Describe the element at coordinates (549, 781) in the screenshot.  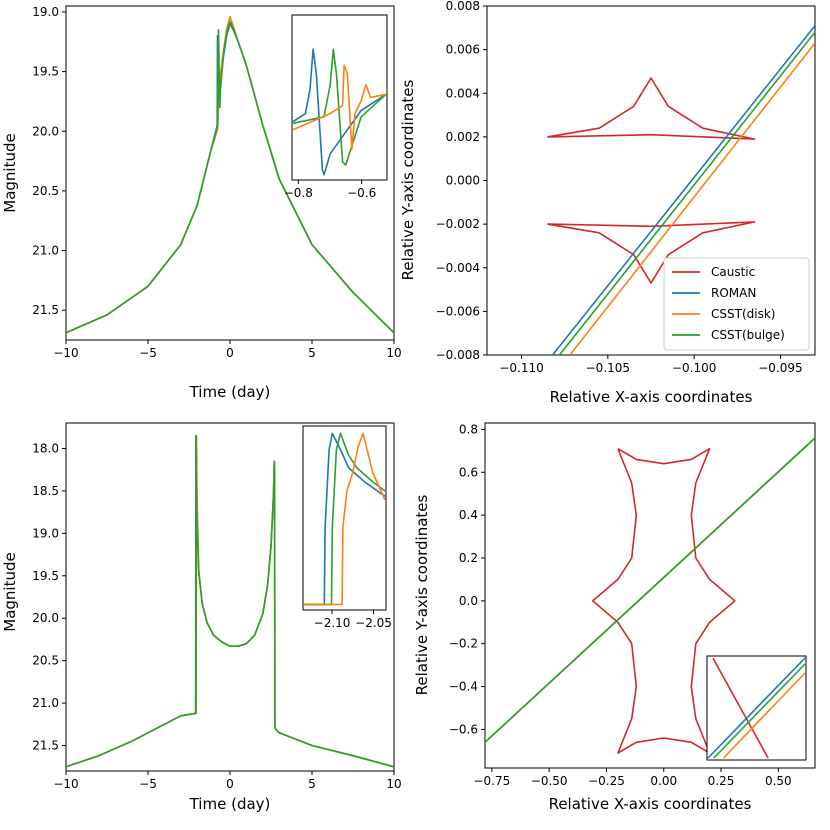
I see `x-tick-label: −0.50` at that location.